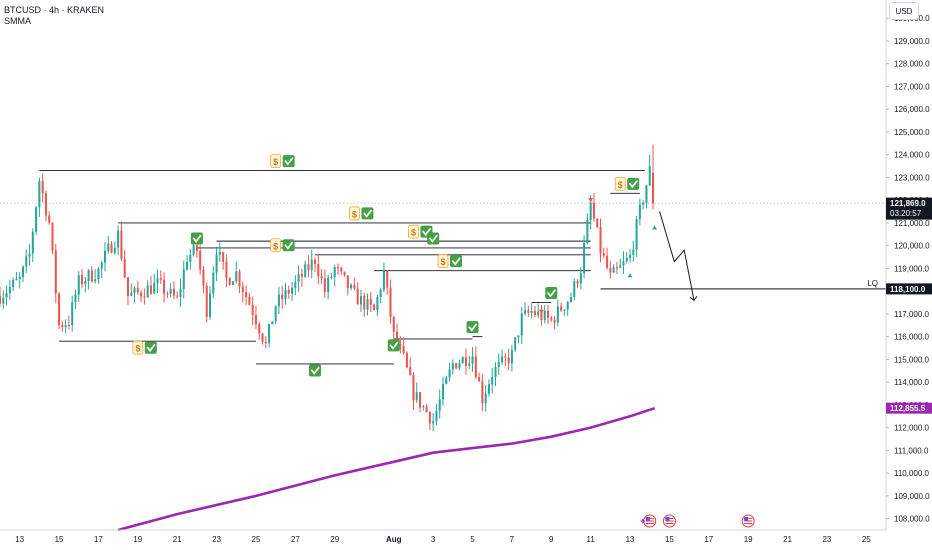  Describe the element at coordinates (693, 298) in the screenshot. I see `projection-arrowhead` at that location.